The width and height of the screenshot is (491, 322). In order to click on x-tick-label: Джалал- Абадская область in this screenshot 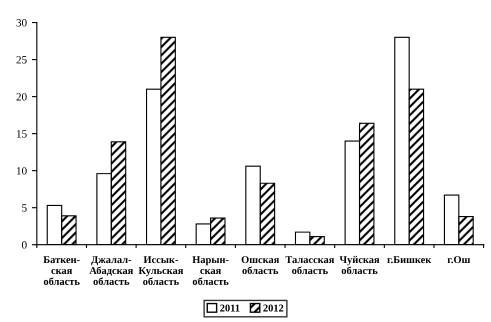, I will do `click(111, 270)`.